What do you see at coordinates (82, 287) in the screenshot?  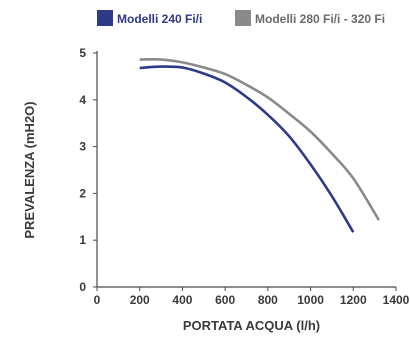 I see `y-tick-label: 0` at bounding box center [82, 287].